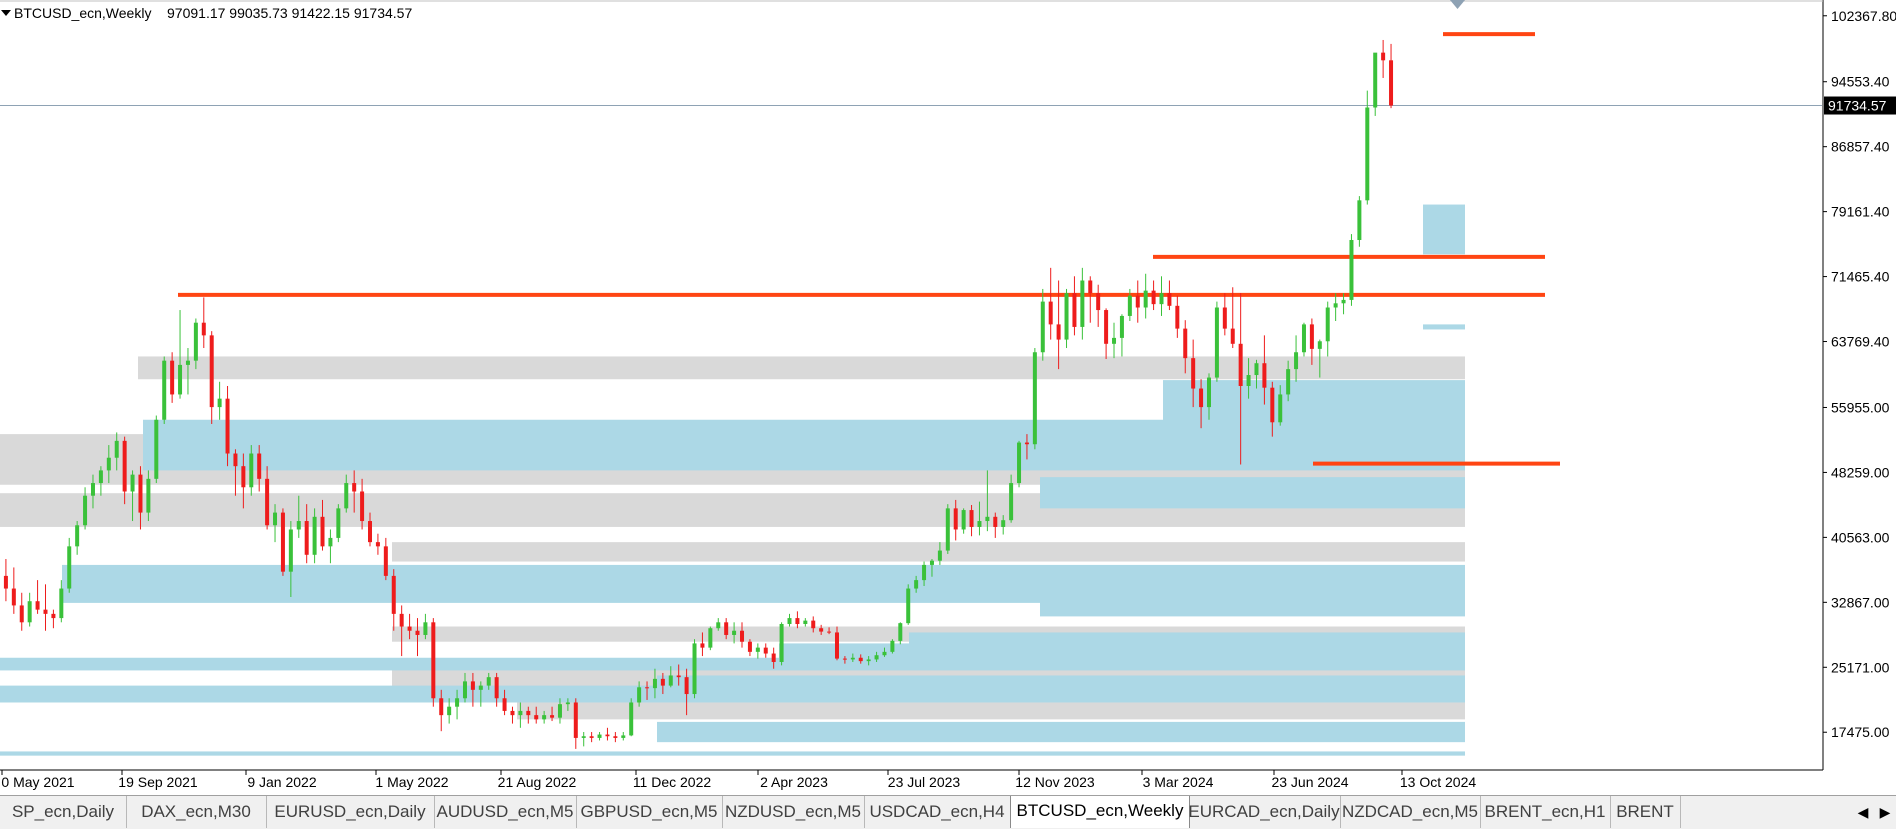 The height and width of the screenshot is (829, 1896). What do you see at coordinates (6, 13) in the screenshot?
I see `chart-menu-triangle-icon` at bounding box center [6, 13].